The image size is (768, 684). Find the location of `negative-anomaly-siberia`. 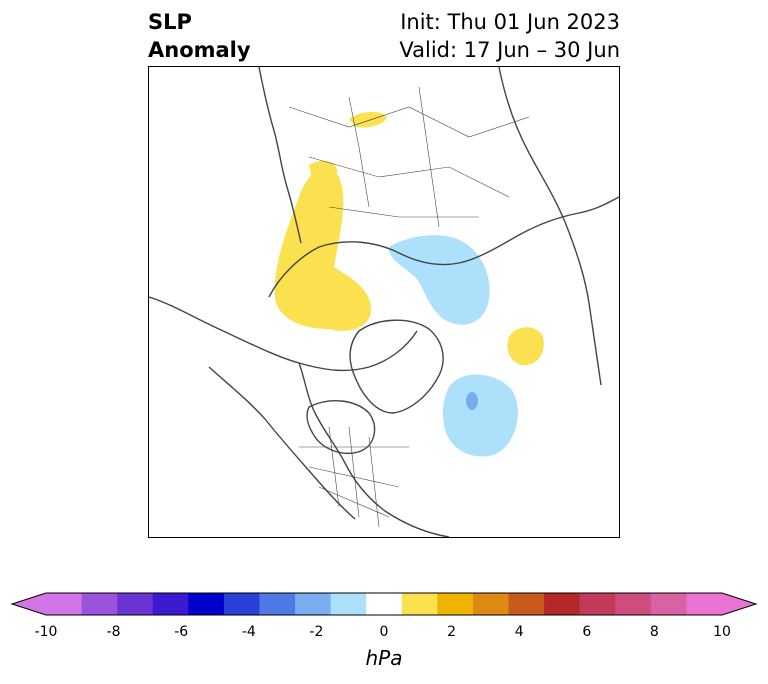

negative-anomaly-siberia is located at coordinates (439, 280).